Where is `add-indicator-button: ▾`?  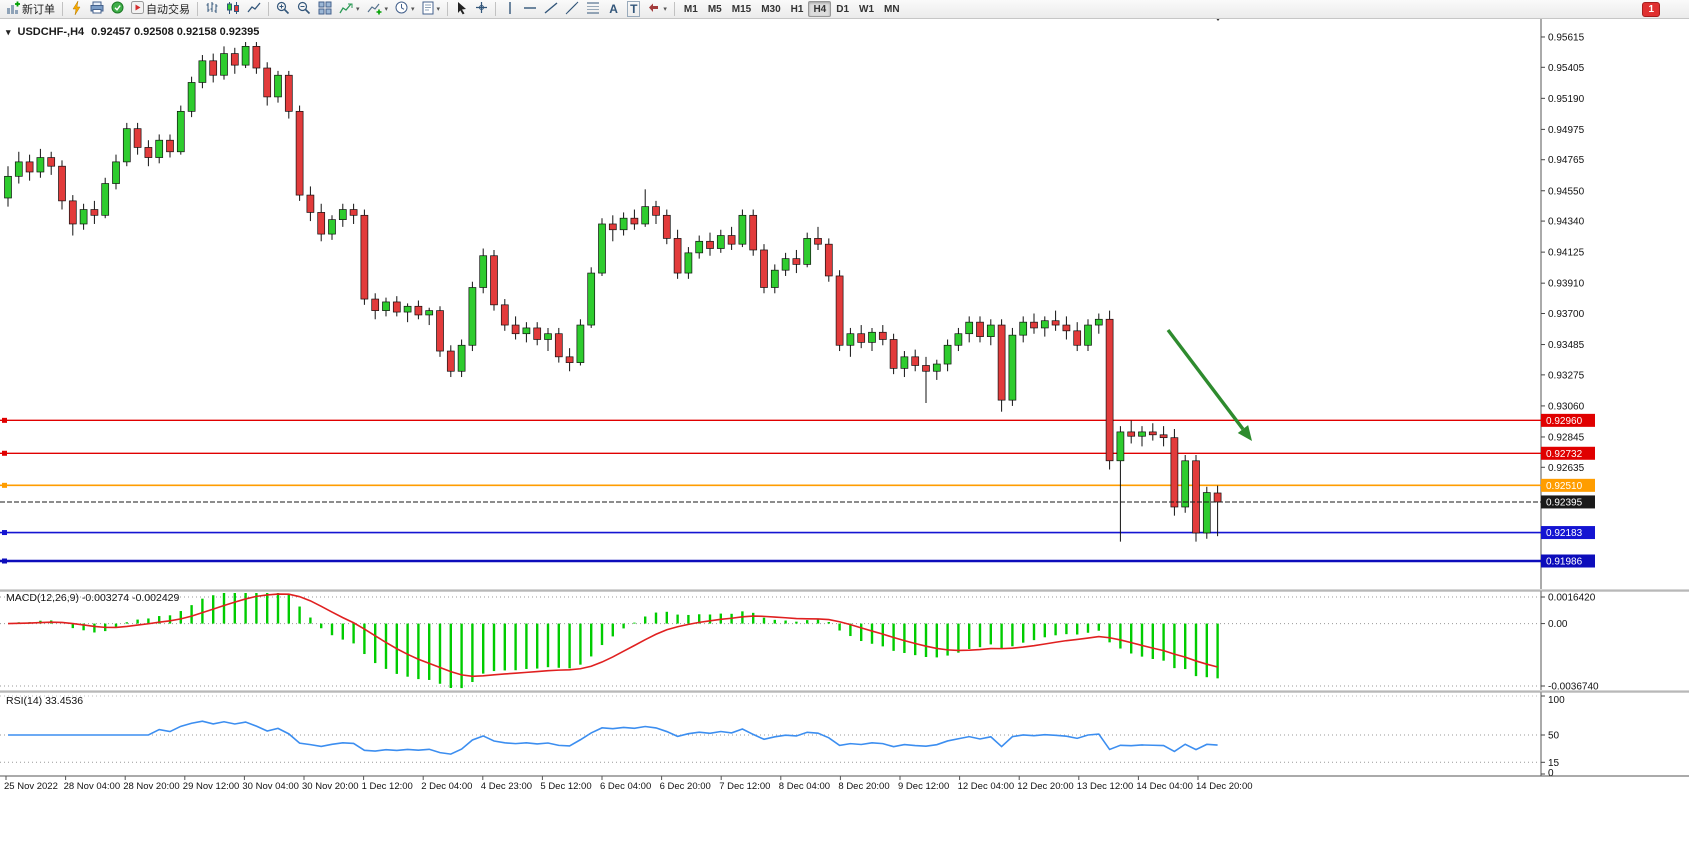 add-indicator-button: ▾ is located at coordinates (378, 9).